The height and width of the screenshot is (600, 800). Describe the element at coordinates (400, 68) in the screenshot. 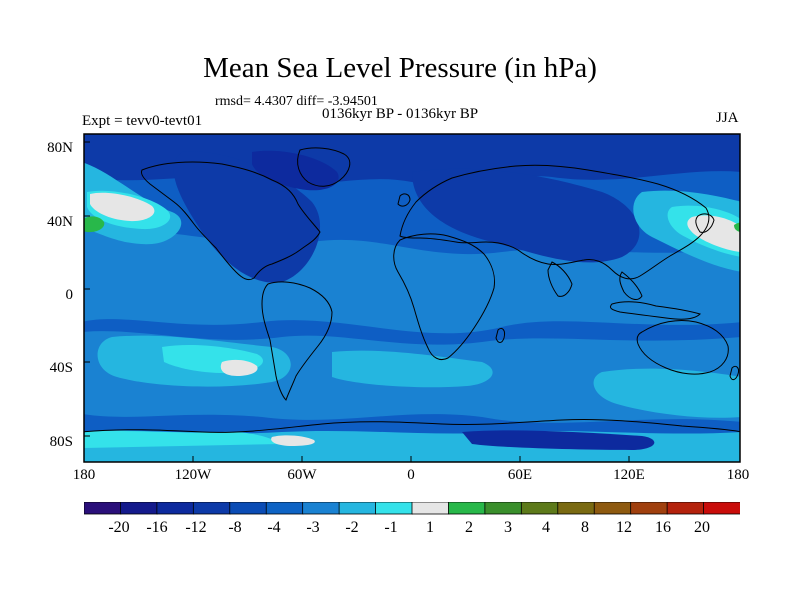

I see `chart-title: Mean Sea Level Pressure (in hPa)` at that location.